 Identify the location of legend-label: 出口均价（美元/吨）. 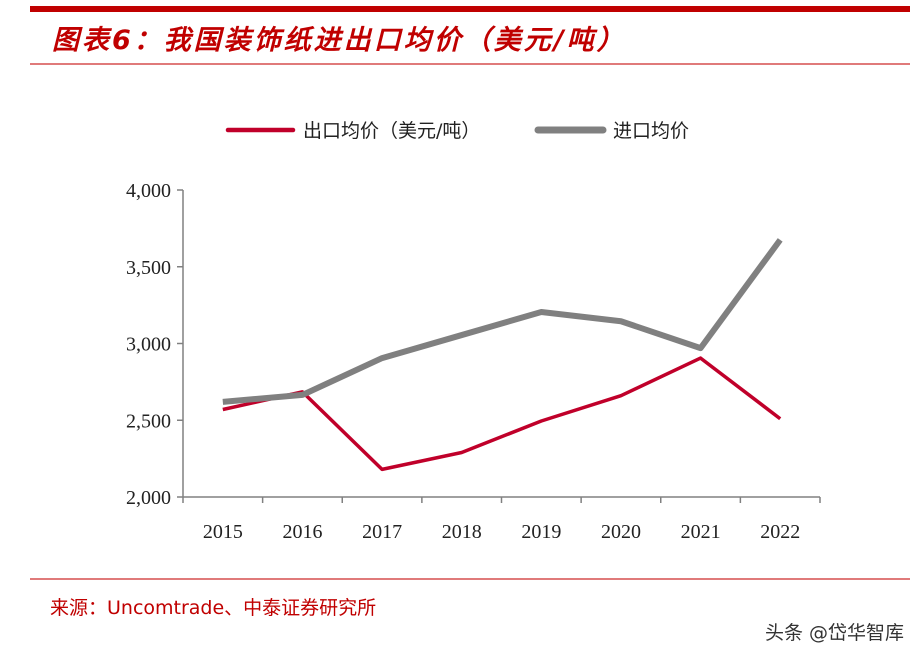
(391, 131).